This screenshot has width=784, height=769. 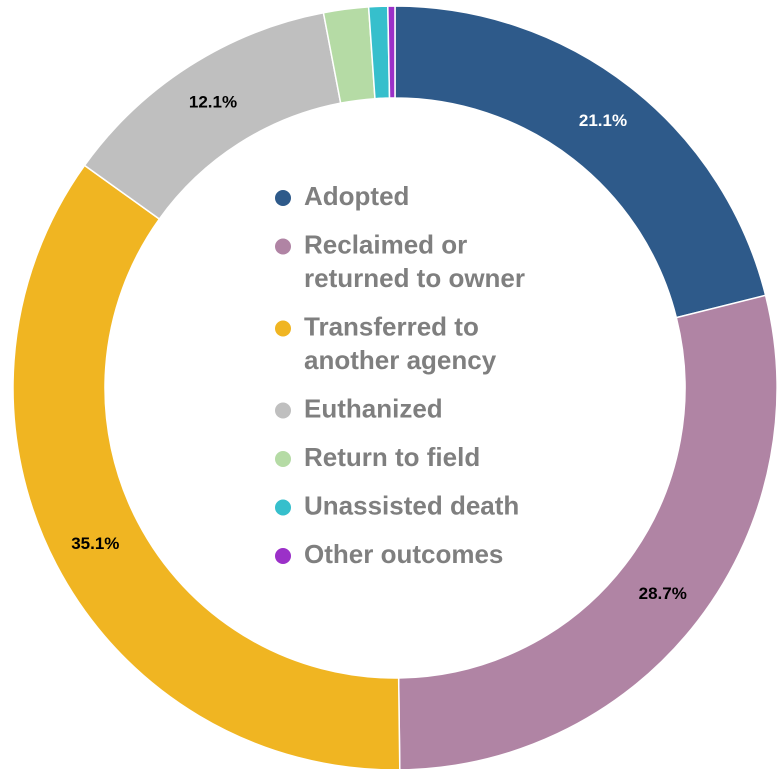 I want to click on slice-label-euthanized: 12.1%, so click(x=213, y=102).